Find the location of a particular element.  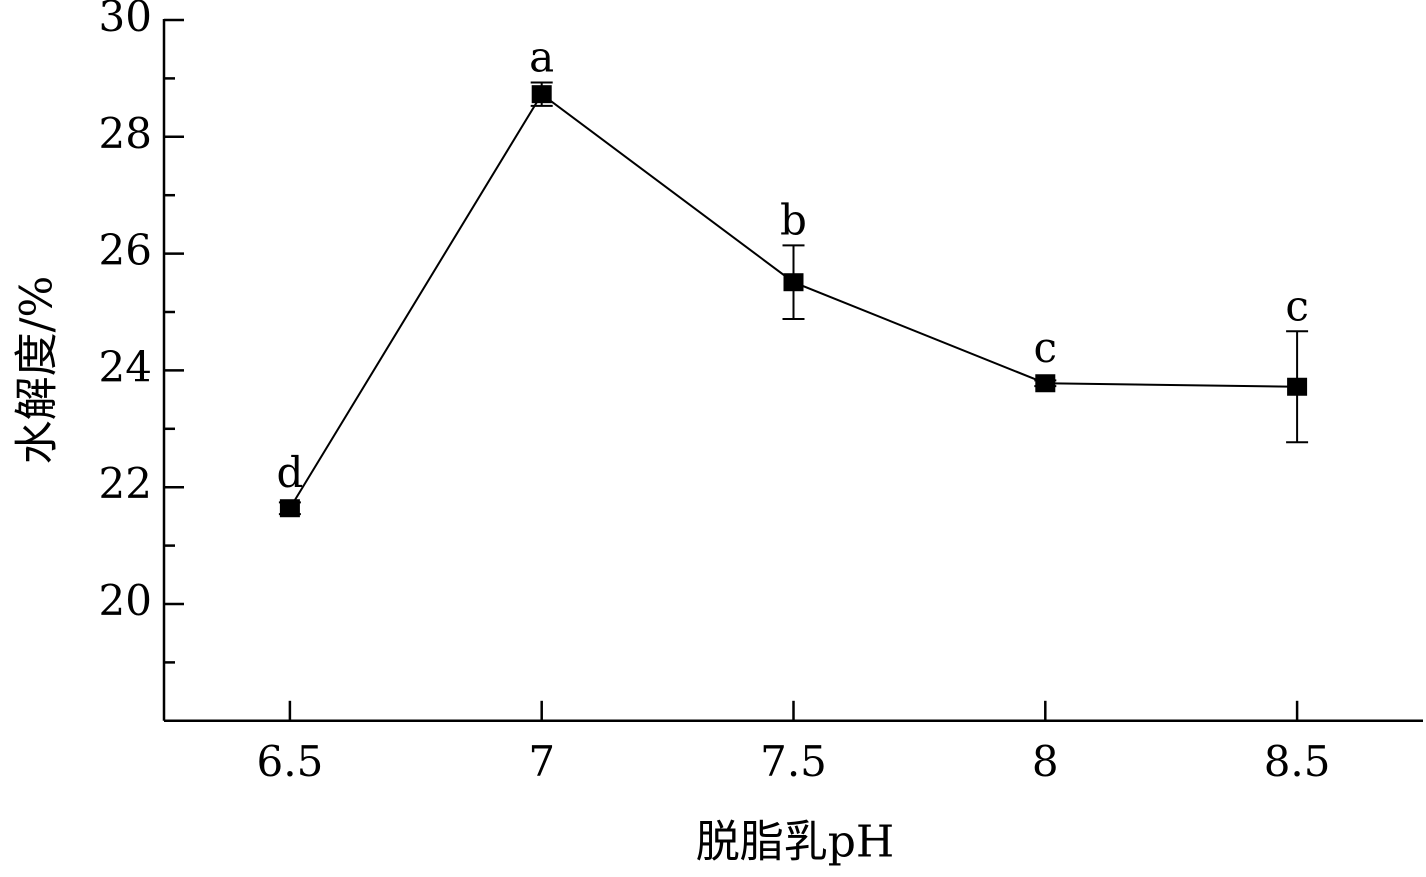

x-tick-label: 7 is located at coordinates (541, 761).